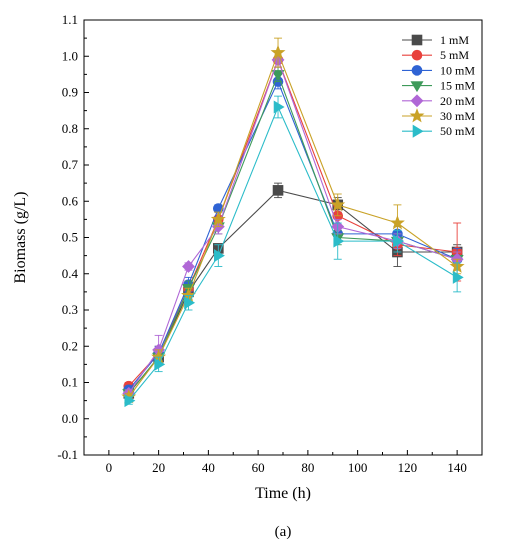  I want to click on y-tick-label: 0.1, so click(70, 382).